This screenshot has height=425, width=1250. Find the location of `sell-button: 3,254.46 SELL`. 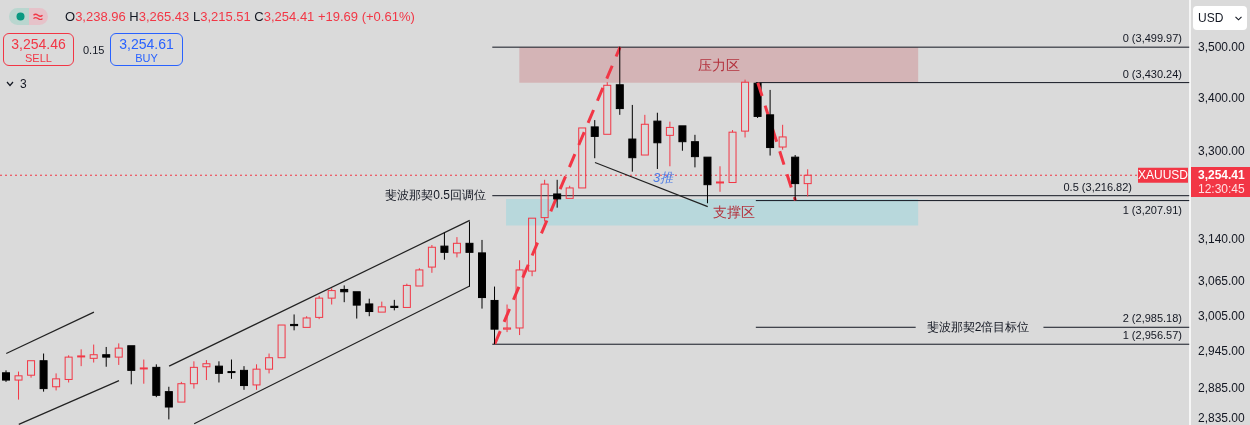

sell-button: 3,254.46 SELL is located at coordinates (38, 49).